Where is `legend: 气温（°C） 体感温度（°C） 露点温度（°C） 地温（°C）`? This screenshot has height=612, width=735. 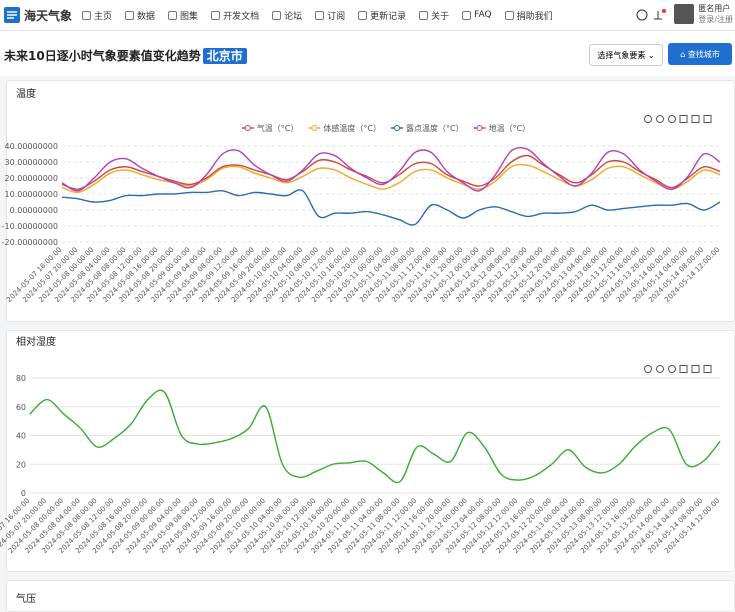 legend: 气温（°C） 体感温度（°C） 露点温度（°C） 地温（°C） is located at coordinates (386, 128).